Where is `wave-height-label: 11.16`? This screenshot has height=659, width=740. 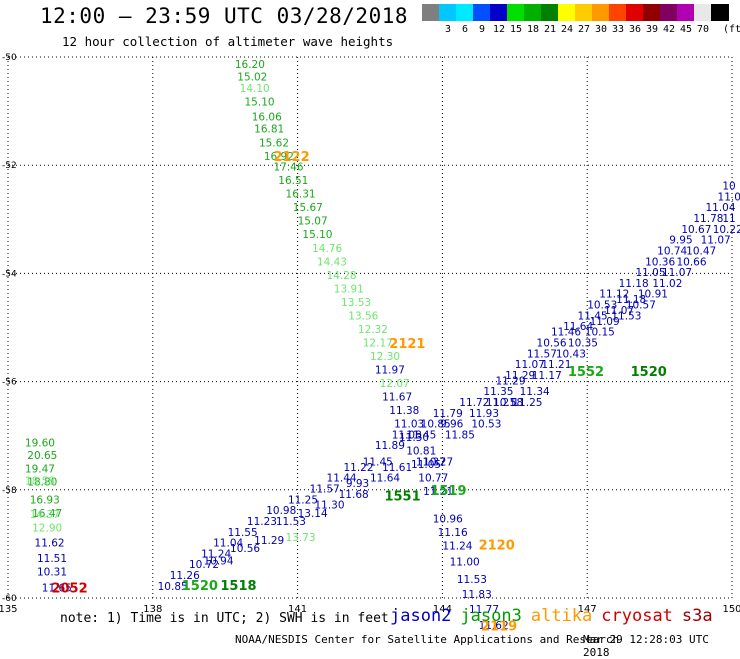
wave-height-label: 11.16 is located at coordinates (453, 533).